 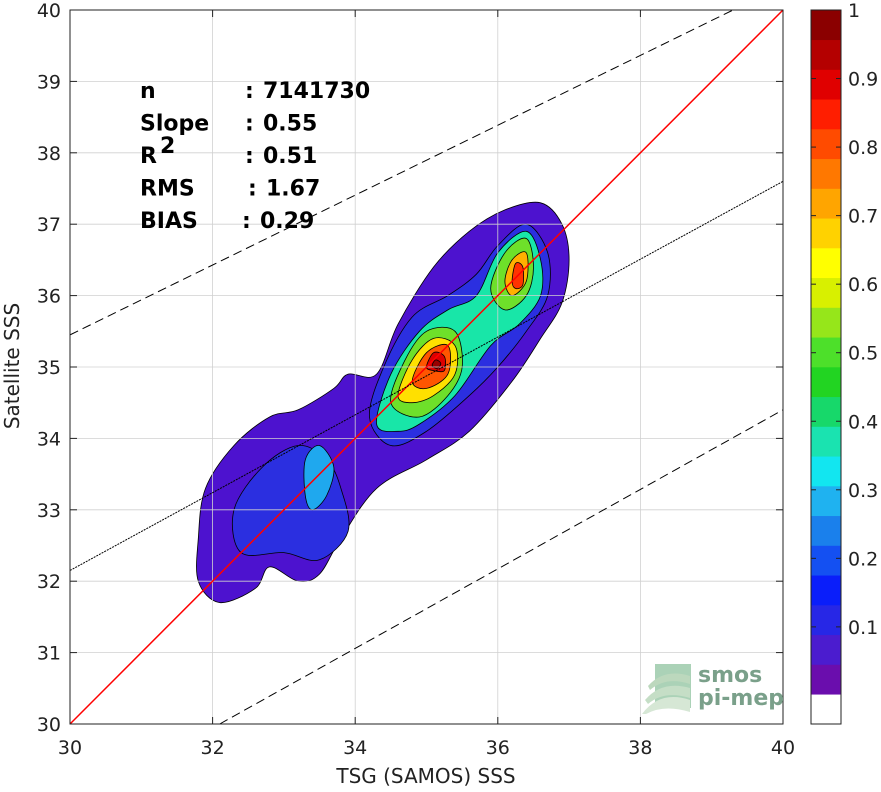 What do you see at coordinates (148, 156) in the screenshot?
I see `stat-label: R` at bounding box center [148, 156].